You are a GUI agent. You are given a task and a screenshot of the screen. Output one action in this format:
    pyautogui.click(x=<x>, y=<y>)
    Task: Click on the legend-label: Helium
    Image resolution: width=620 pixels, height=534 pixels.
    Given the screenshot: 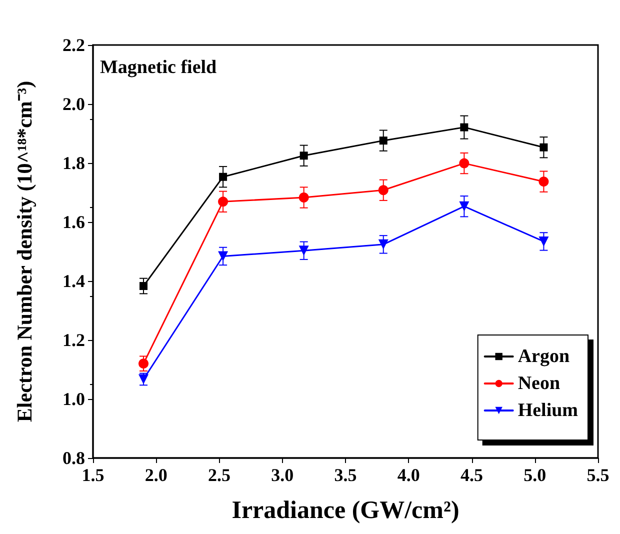 What is the action you would take?
    pyautogui.click(x=548, y=410)
    